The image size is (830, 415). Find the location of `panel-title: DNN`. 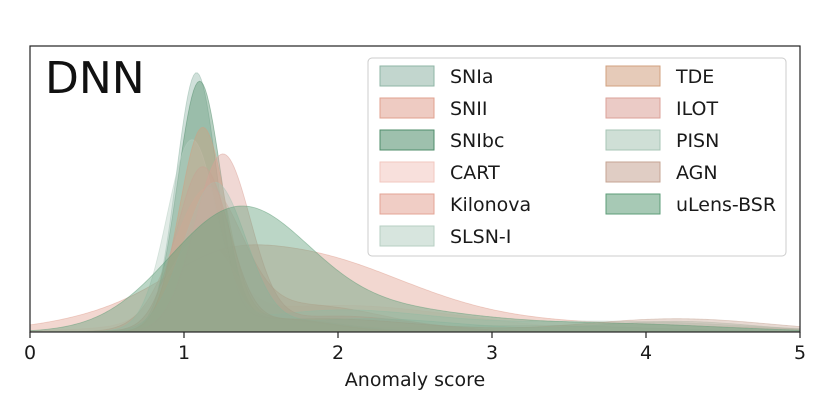

panel-title: DNN is located at coordinates (95, 78).